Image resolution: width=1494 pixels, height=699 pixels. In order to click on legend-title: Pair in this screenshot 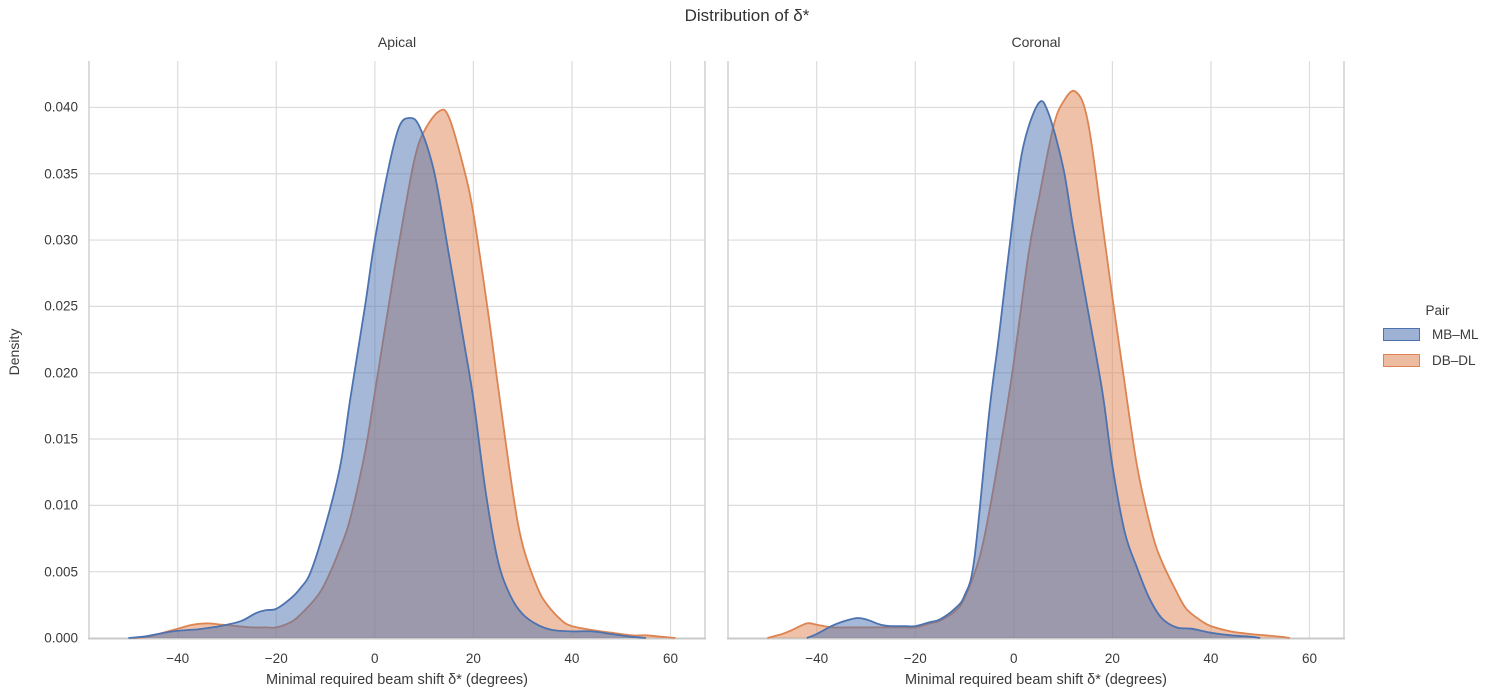, I will do `click(1437, 310)`.